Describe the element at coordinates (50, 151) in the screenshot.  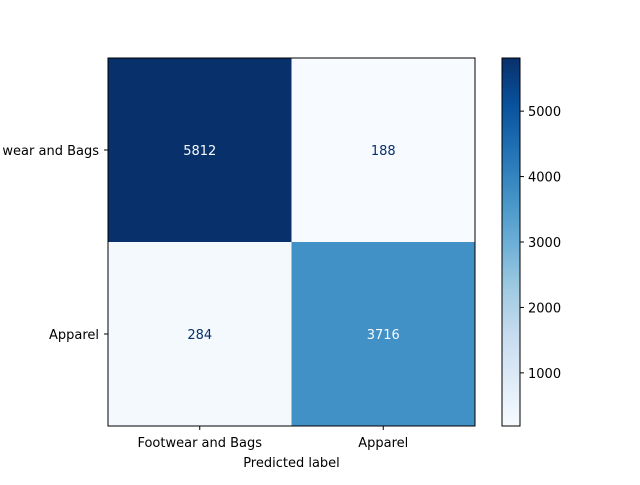
I see `y-tick-label: wear and Bags` at that location.